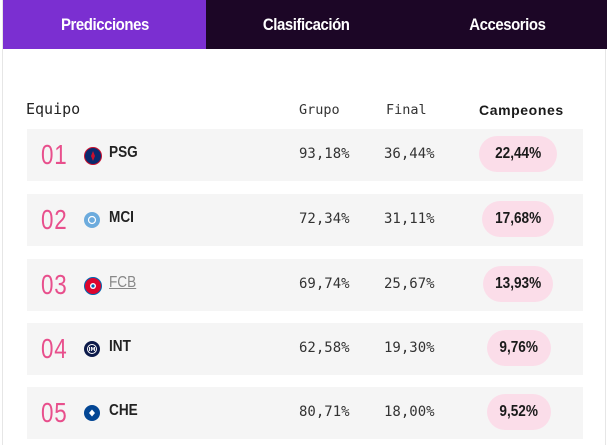 The image size is (609, 445). I want to click on champions-prob: 9,76%, so click(519, 347).